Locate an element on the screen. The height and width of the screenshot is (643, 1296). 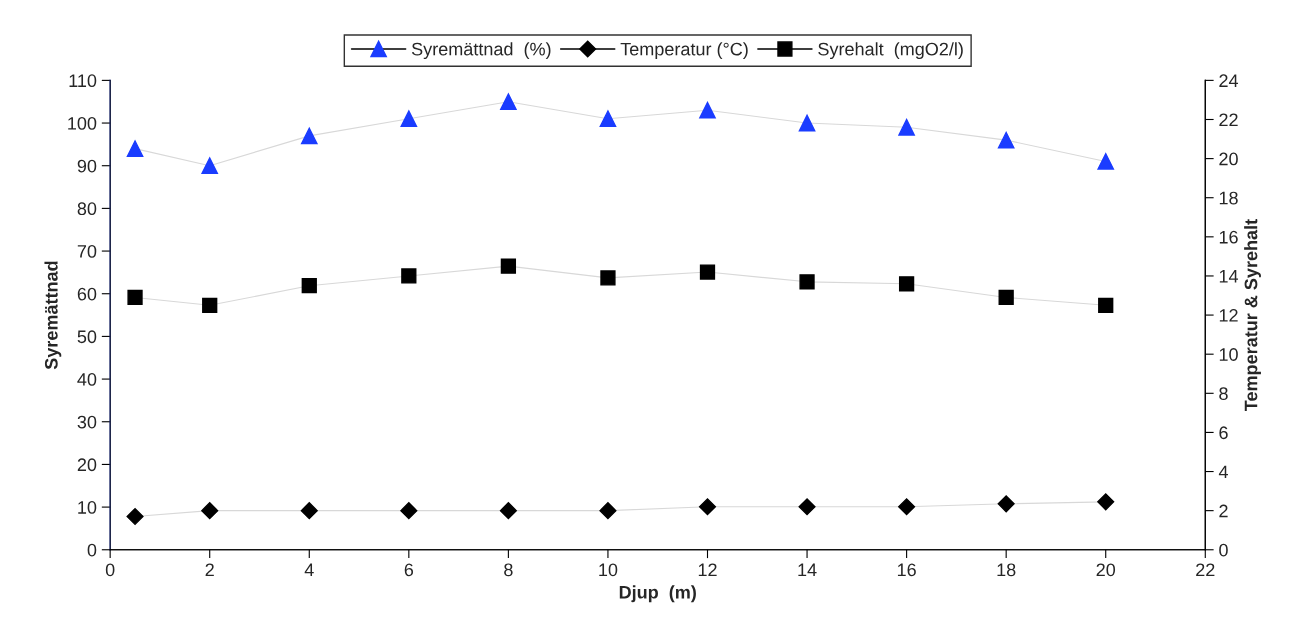
y2-tick-label: 14 is located at coordinates (1229, 276).